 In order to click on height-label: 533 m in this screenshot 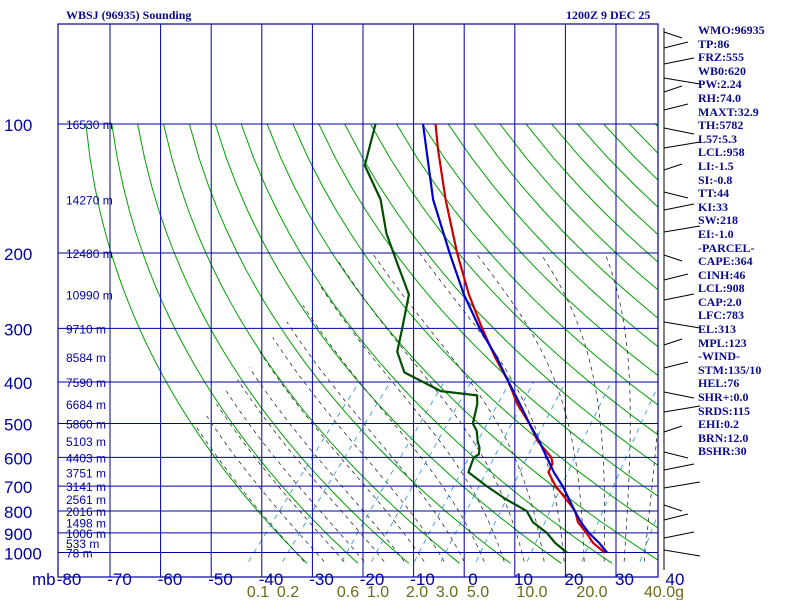, I will do `click(82, 544)`.